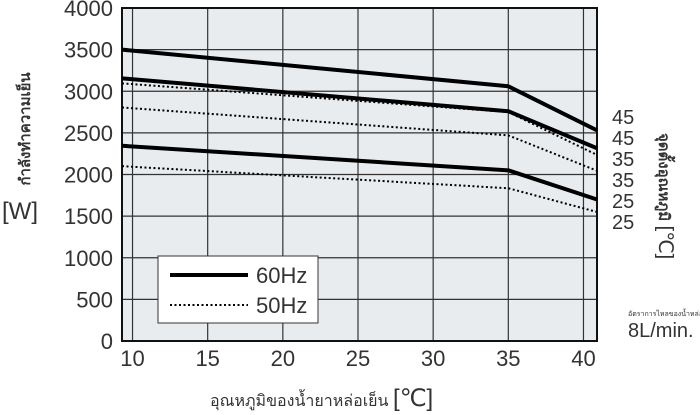 The width and height of the screenshot is (700, 415). Describe the element at coordinates (207, 358) in the screenshot. I see `x-tick-label: 15` at that location.